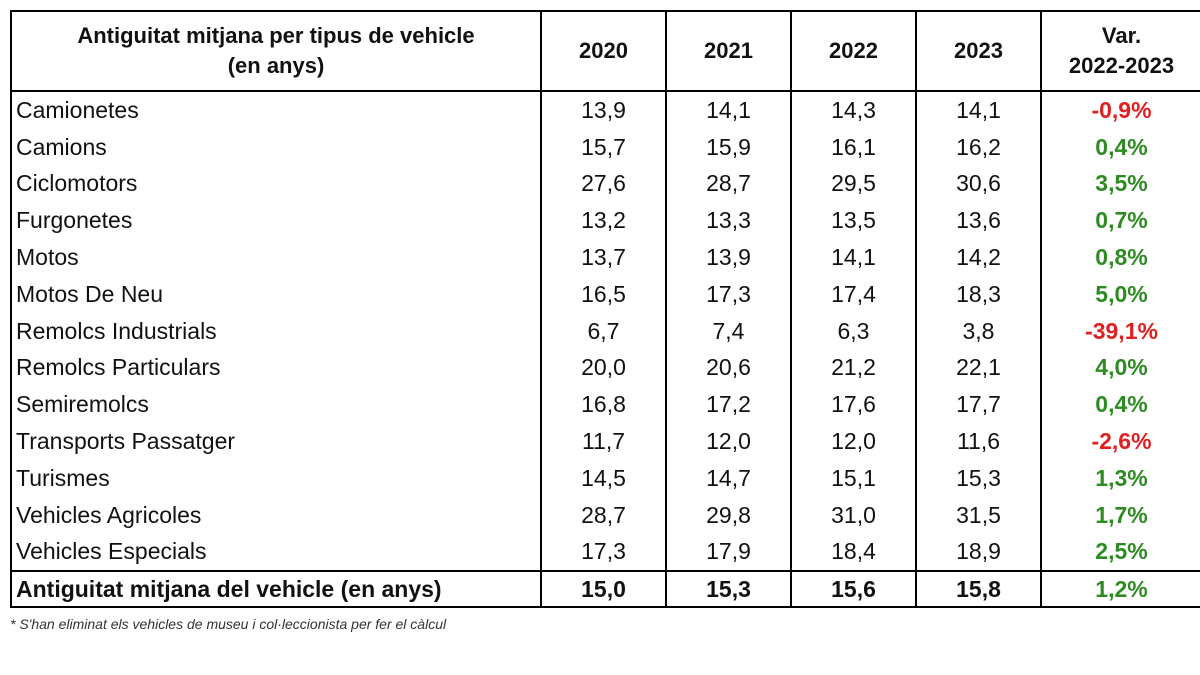 Image resolution: width=1200 pixels, height=675 pixels. Describe the element at coordinates (978, 110) in the screenshot. I see `value-2023: 14,1` at that location.